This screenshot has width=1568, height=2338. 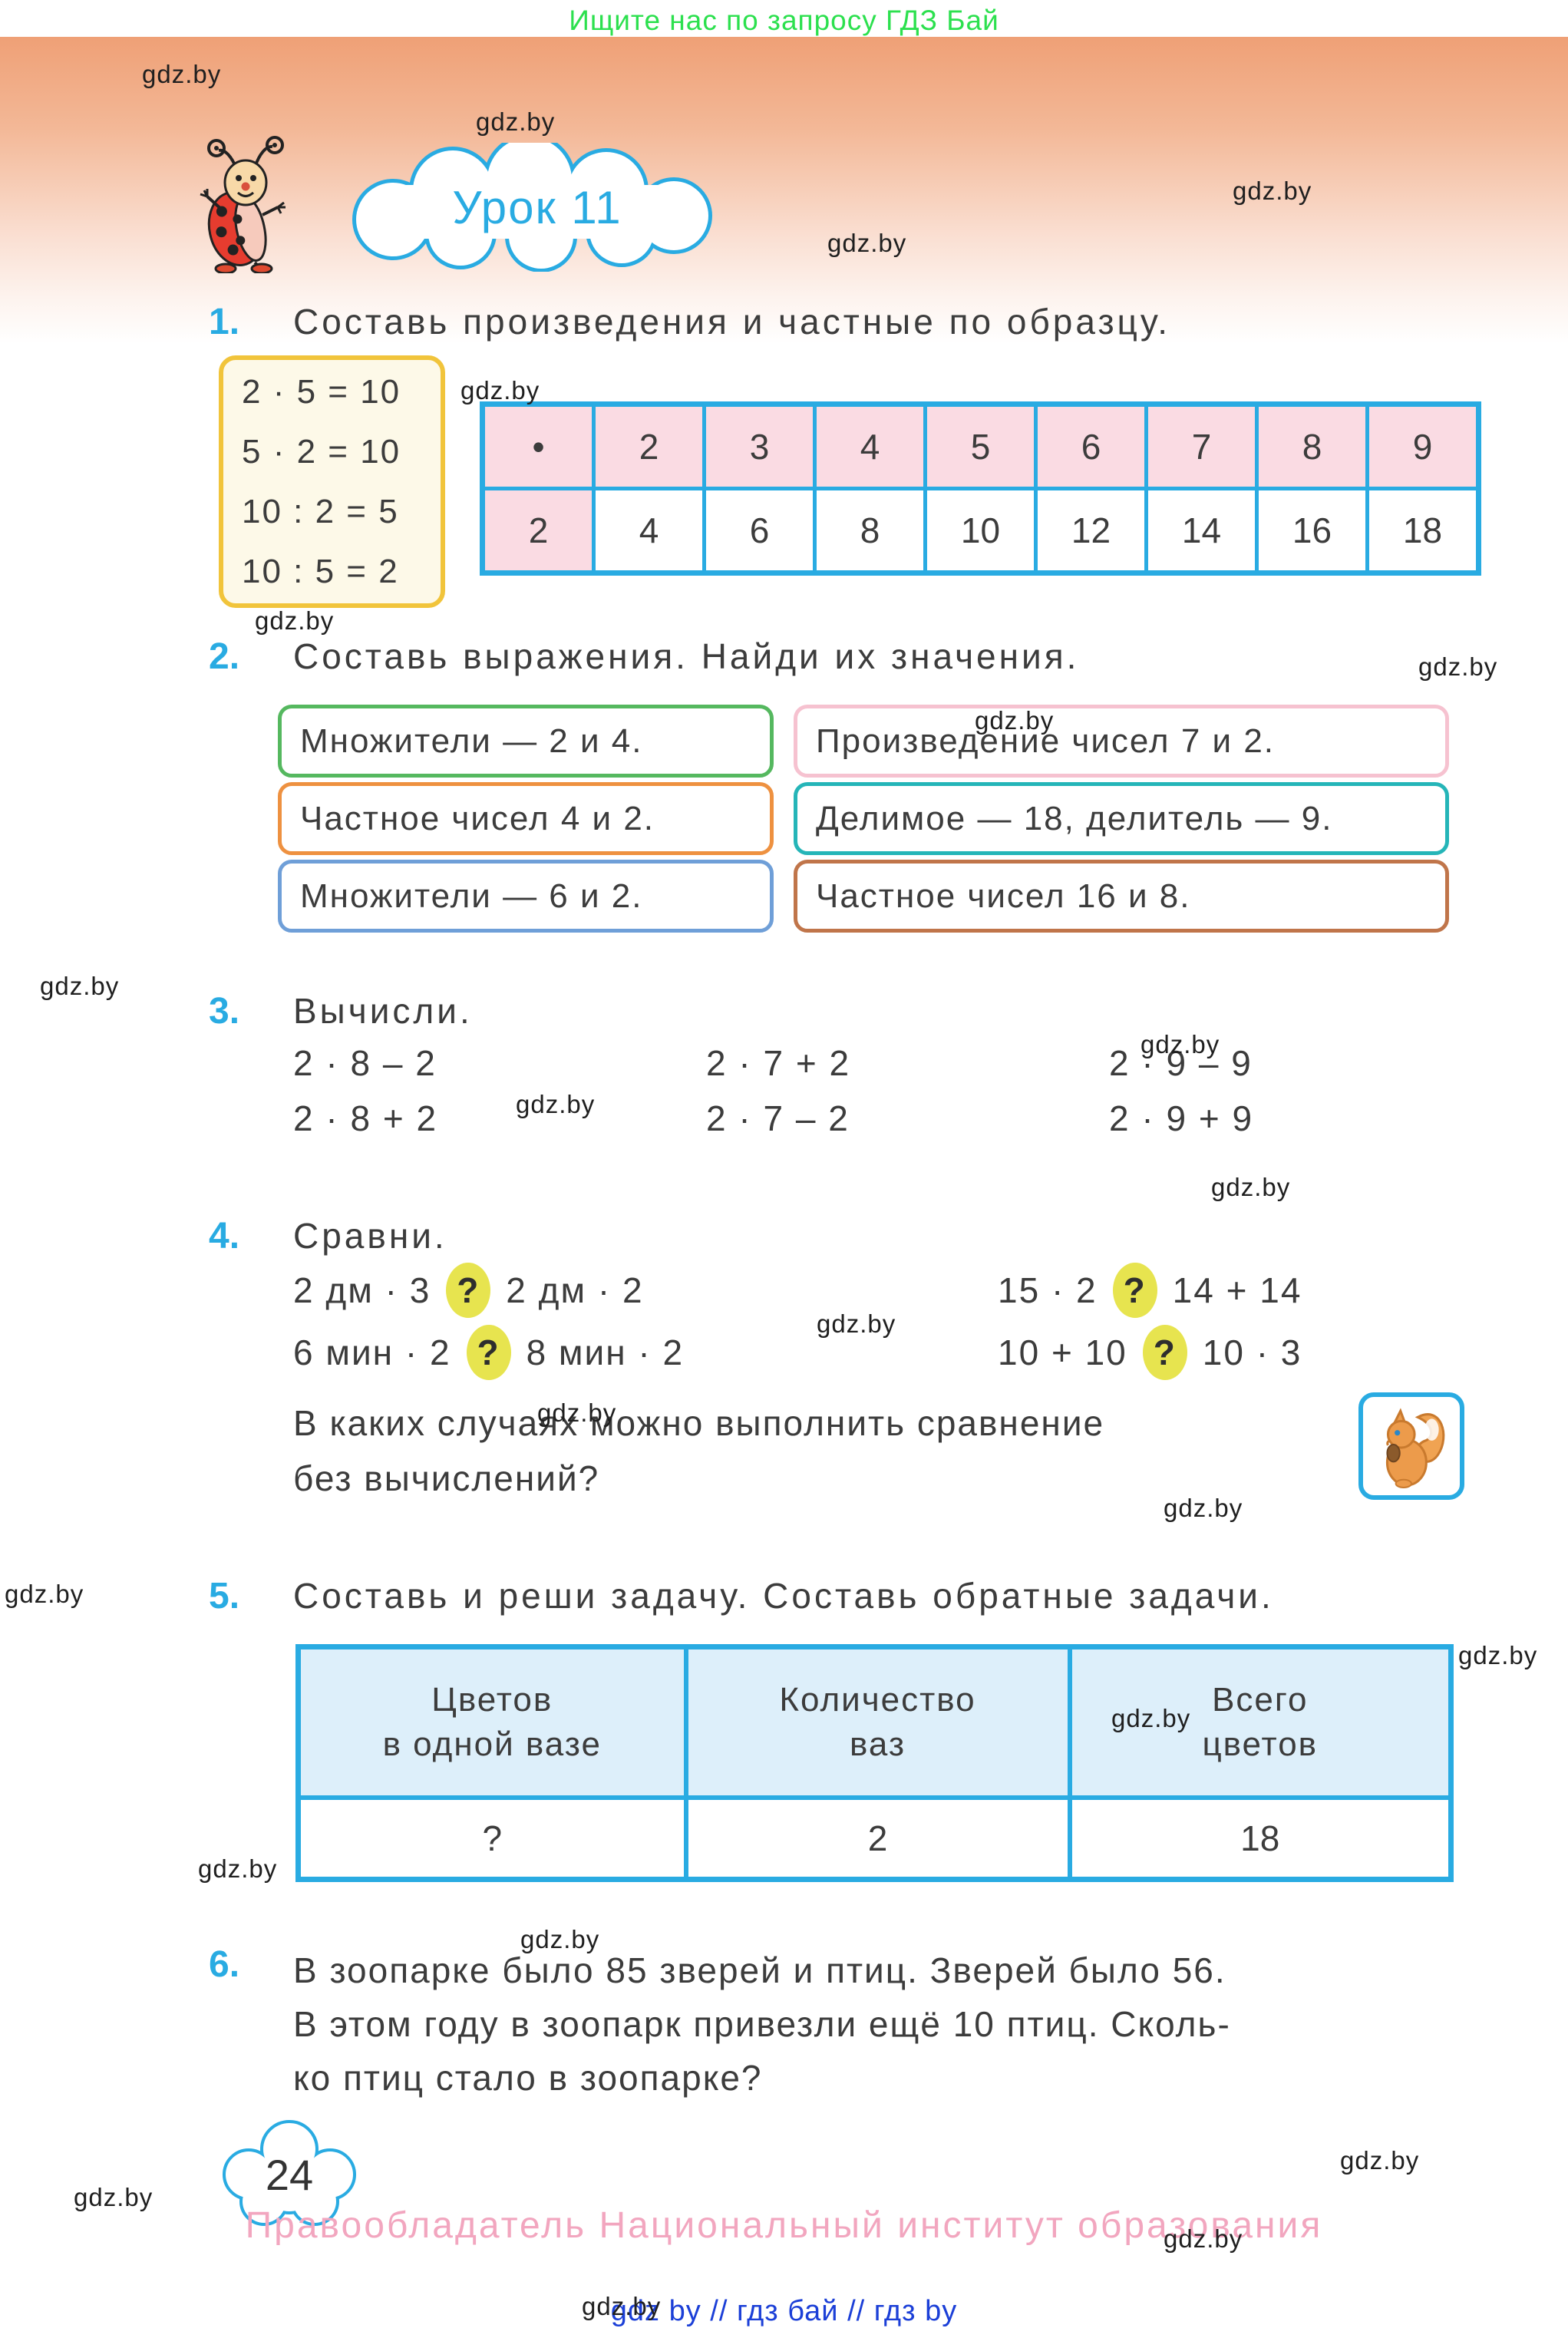 I want to click on task5-number: 5., so click(x=224, y=1596).